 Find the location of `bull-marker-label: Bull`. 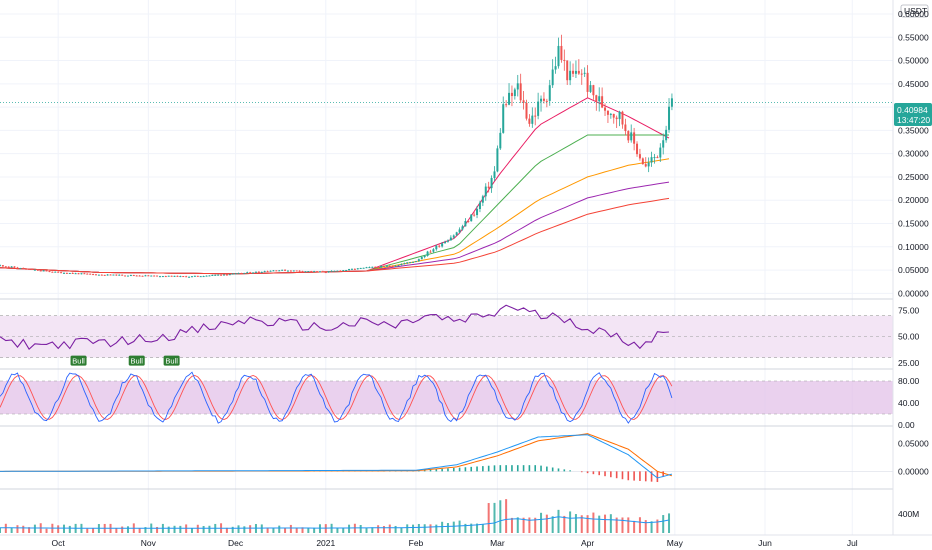

bull-marker-label: Bull is located at coordinates (78, 361).